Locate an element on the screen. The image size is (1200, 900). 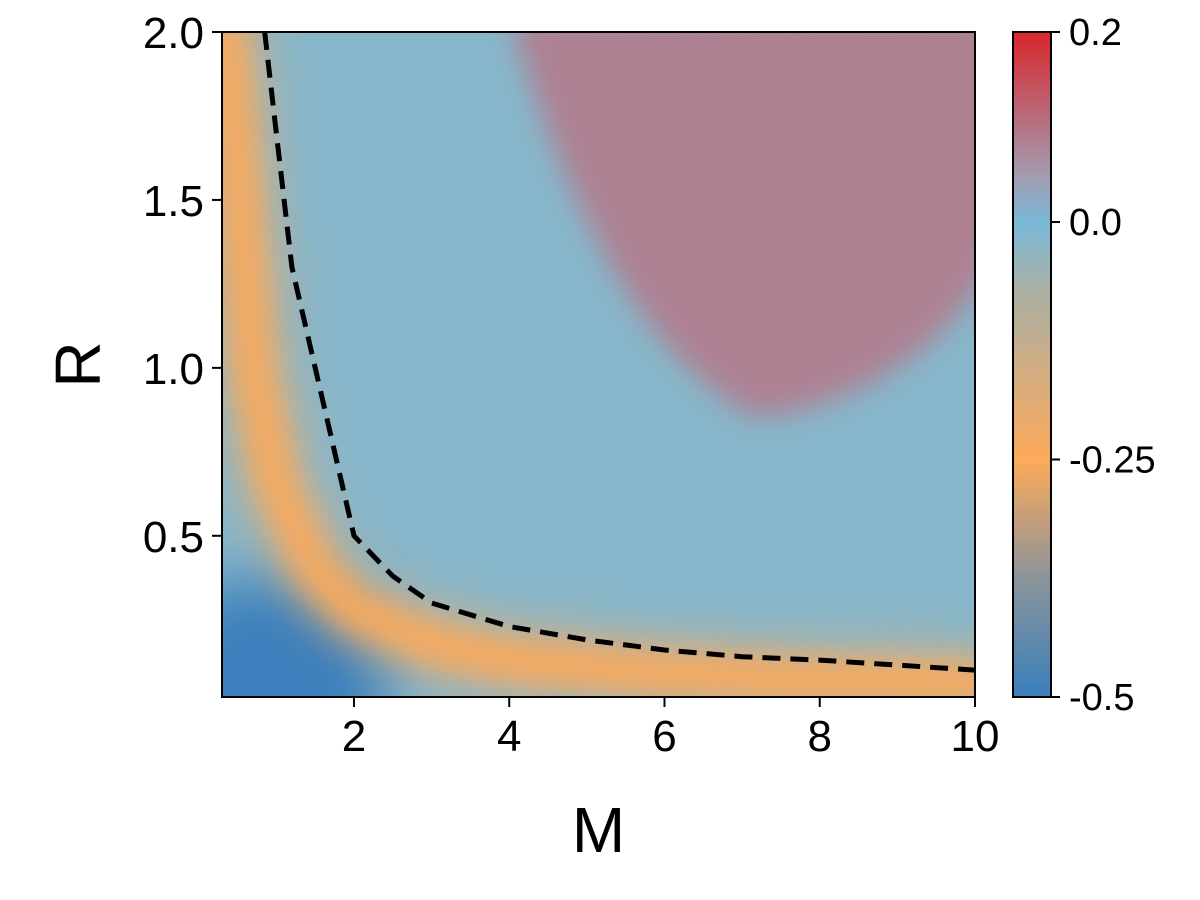
y-axis: 0.5 1.0 1.5 2.0 is located at coordinates (182, 285).